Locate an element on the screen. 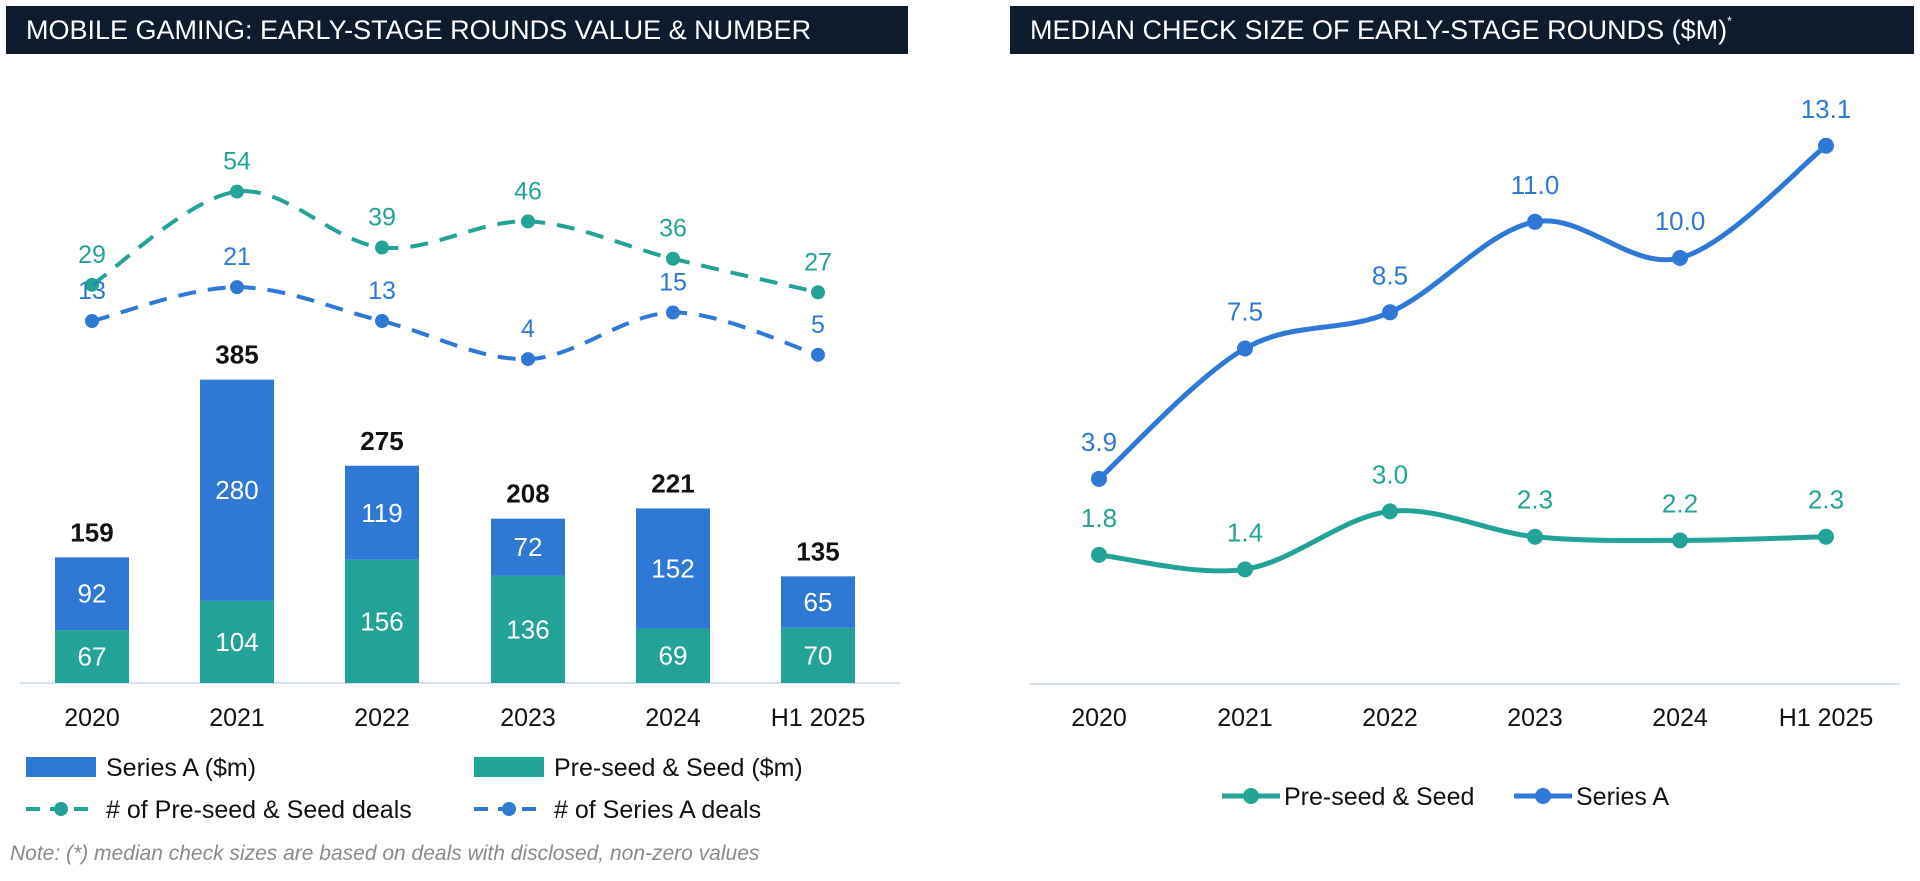 The image size is (1920, 881). point-series-a-deals-label: 5 is located at coordinates (818, 325).